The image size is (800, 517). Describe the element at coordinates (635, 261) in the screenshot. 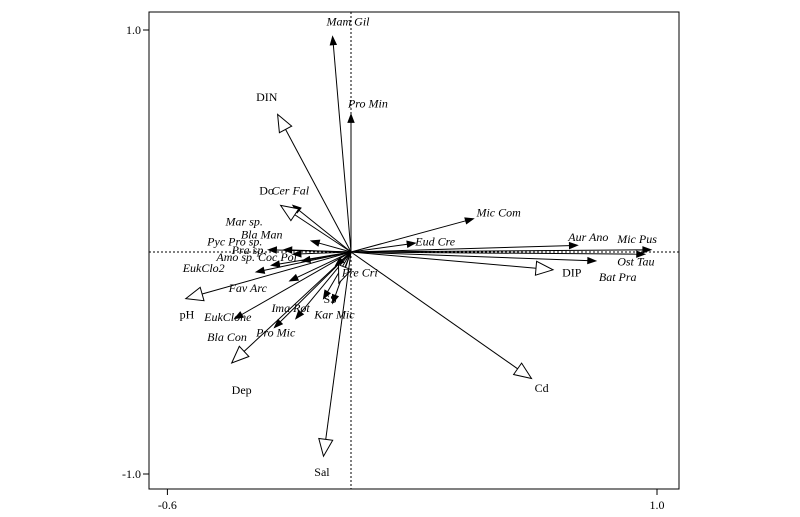

I see `vector-name-label: Ost Tau` at that location.